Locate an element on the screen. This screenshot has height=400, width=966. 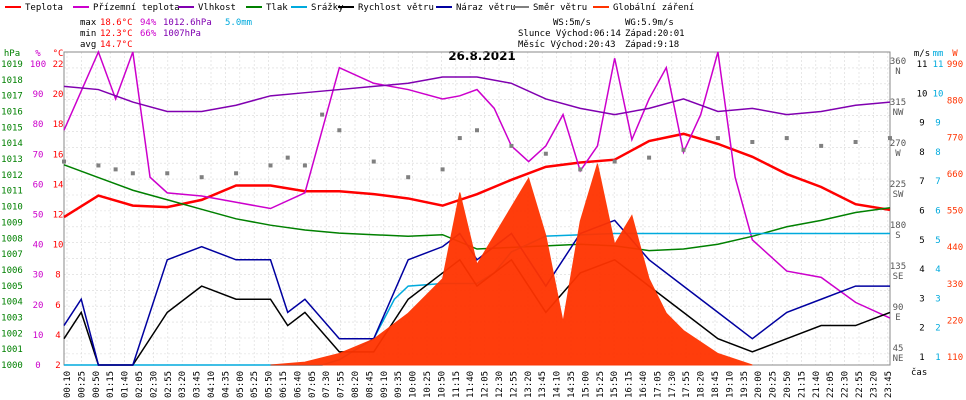
x-tick-3: 01:15 is located at coordinates (111, 384).